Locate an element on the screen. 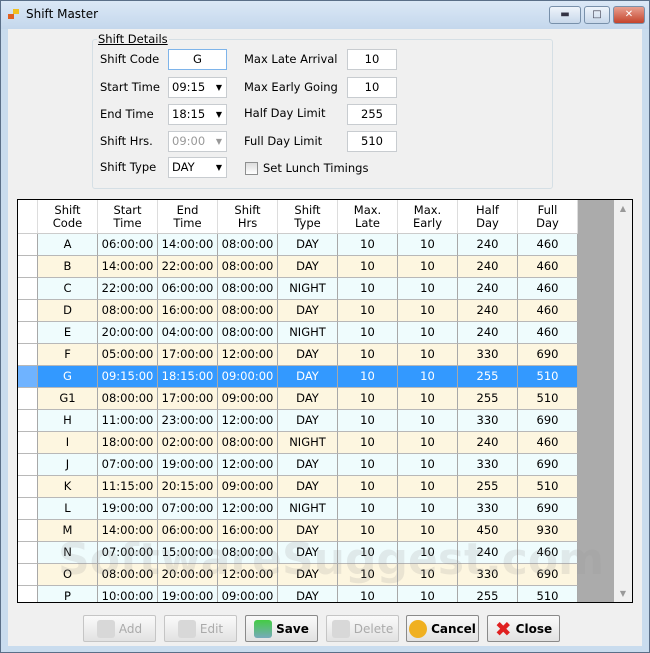 The width and height of the screenshot is (650, 653). cell-shift-hrs: 12:00:00 is located at coordinates (248, 465).